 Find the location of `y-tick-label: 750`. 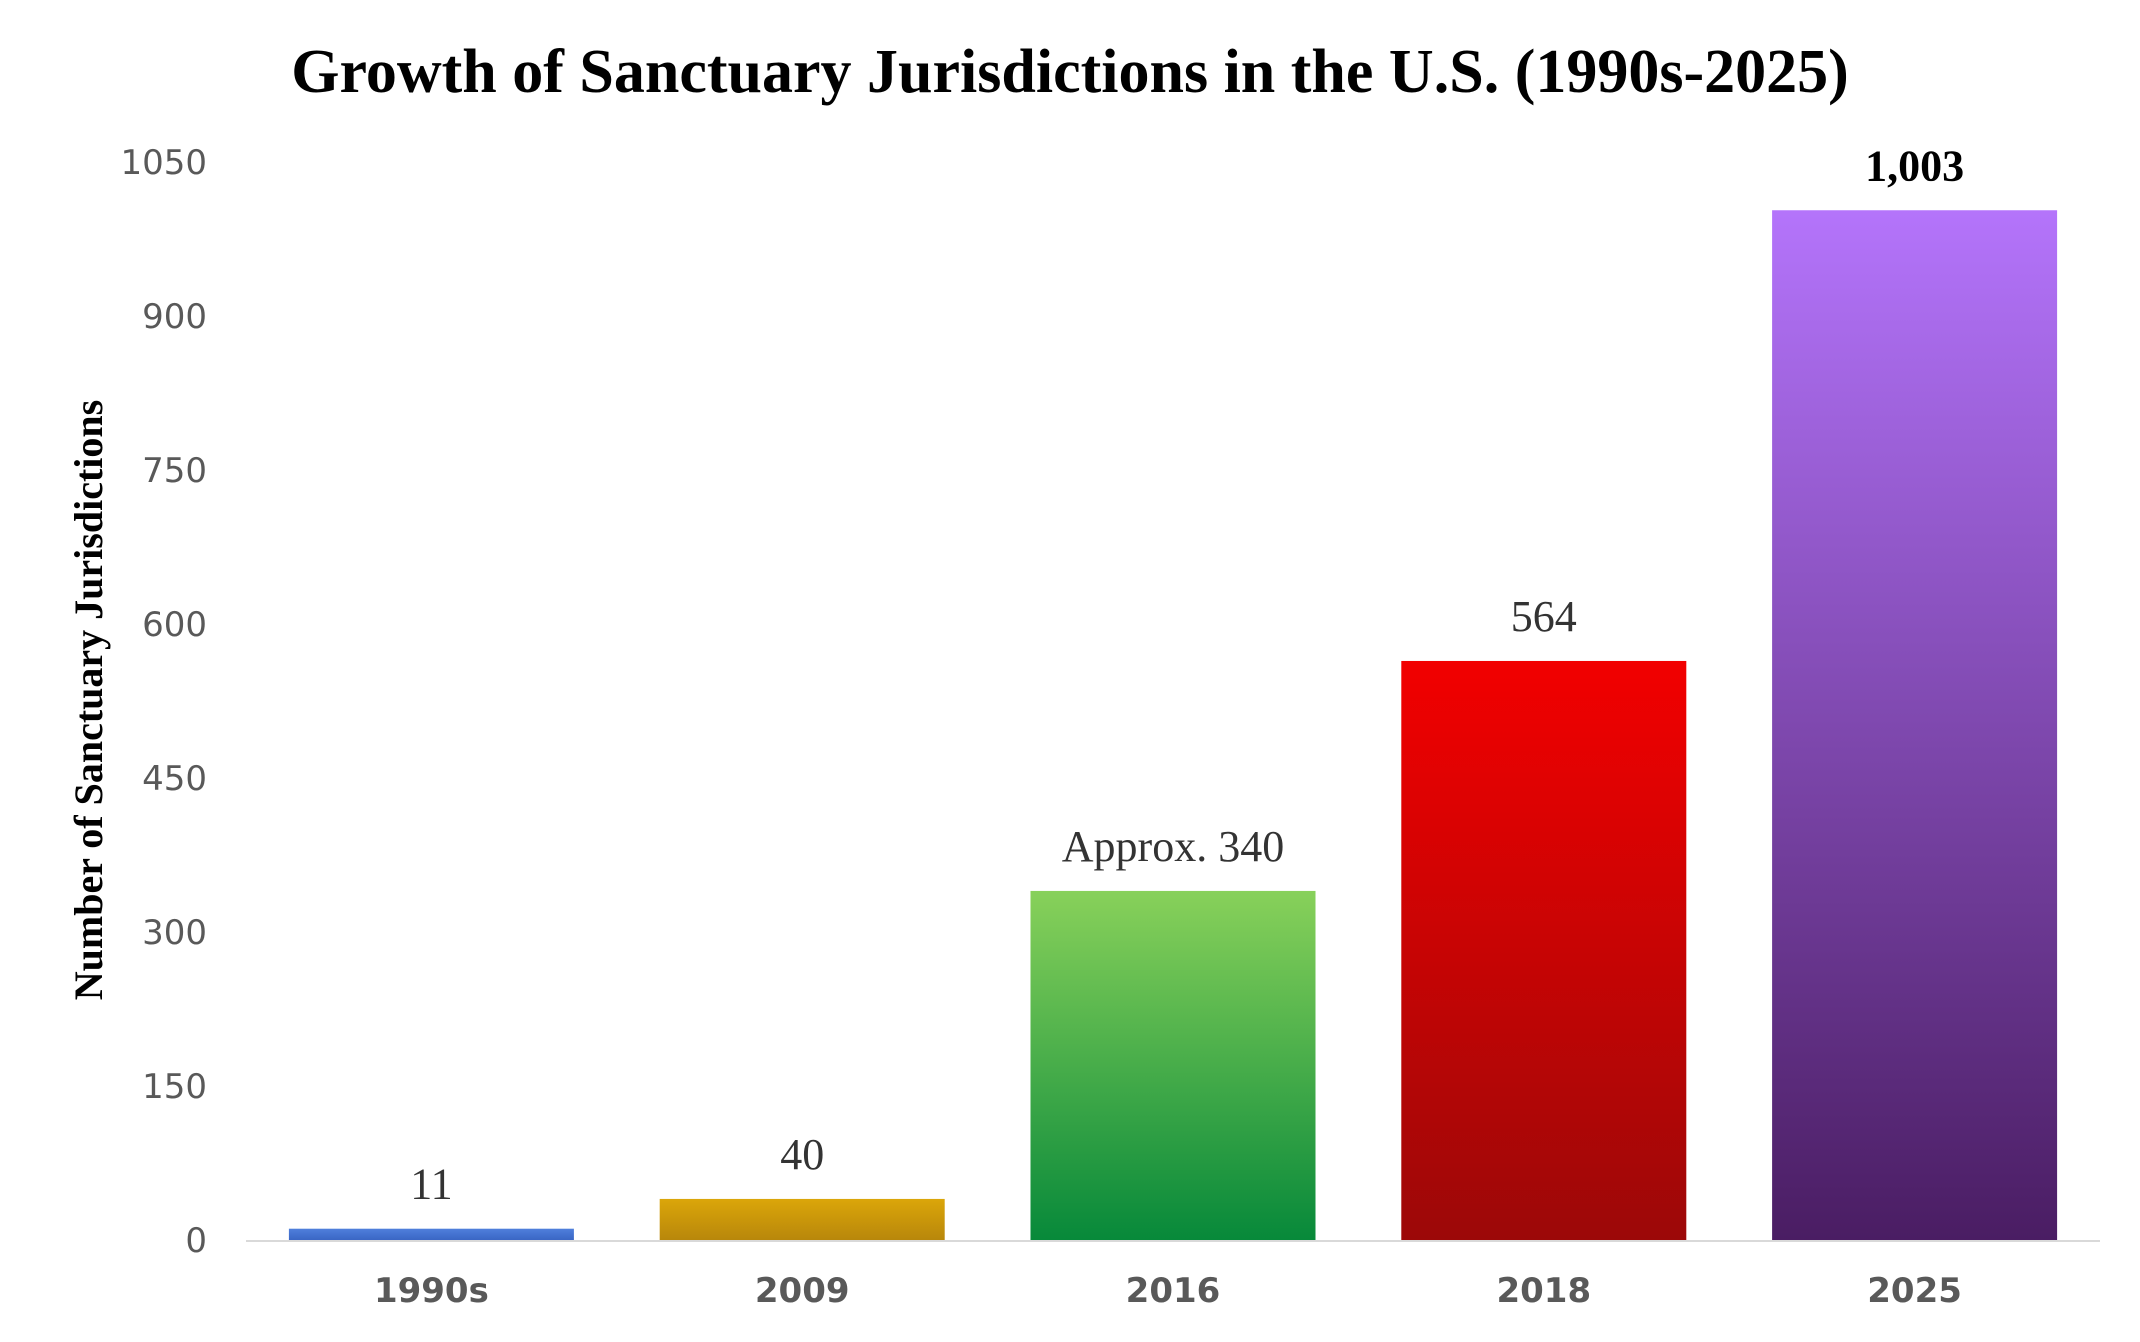

y-tick-label: 750 is located at coordinates (174, 471).